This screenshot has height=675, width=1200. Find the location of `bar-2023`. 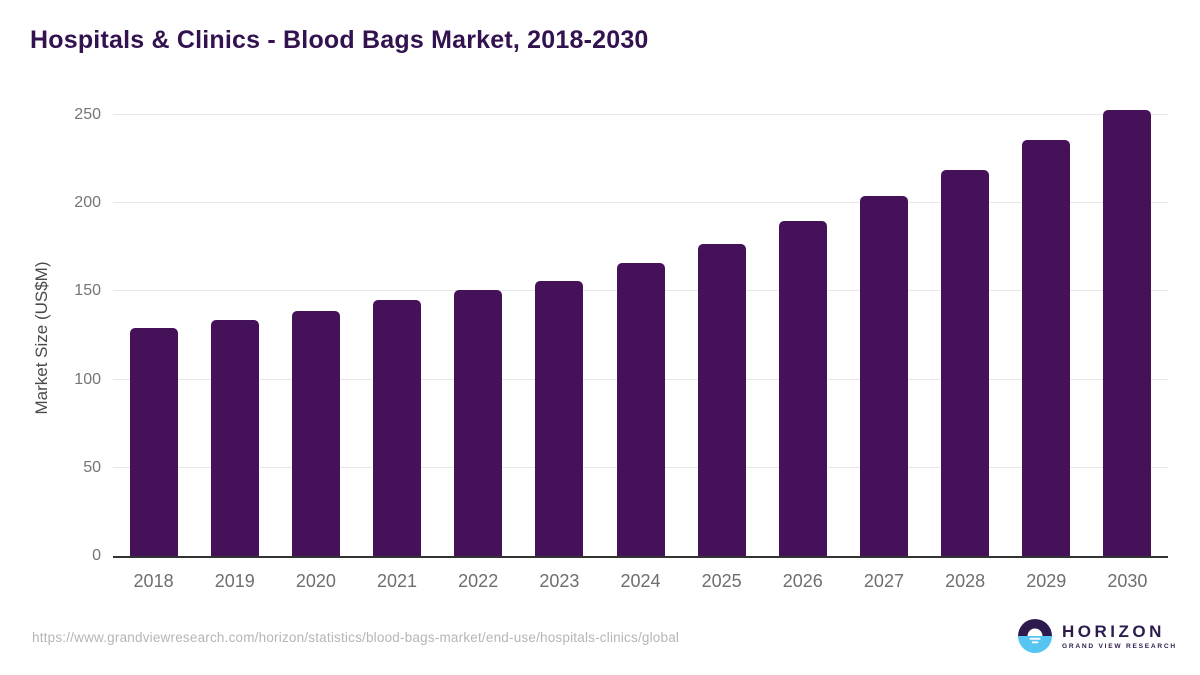

bar-2023 is located at coordinates (559, 418).